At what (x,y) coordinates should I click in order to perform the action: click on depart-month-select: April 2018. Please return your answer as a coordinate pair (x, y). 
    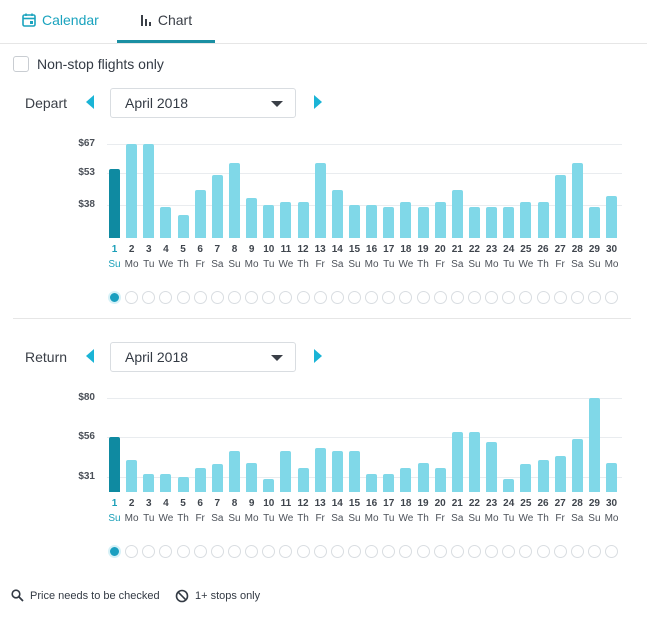
    Looking at the image, I should click on (203, 103).